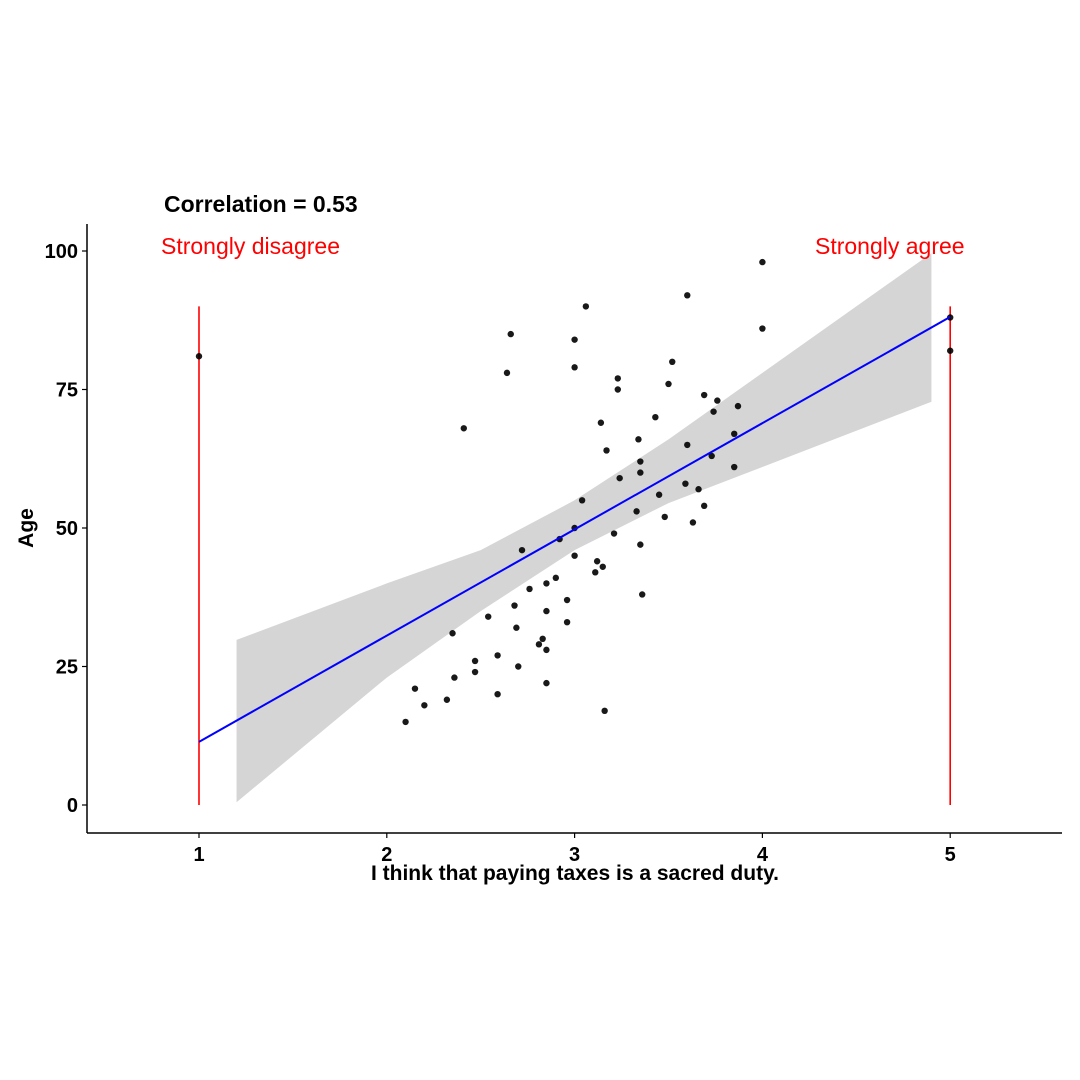 The height and width of the screenshot is (1080, 1080). What do you see at coordinates (574, 855) in the screenshot?
I see `x-tick-label: 3` at bounding box center [574, 855].